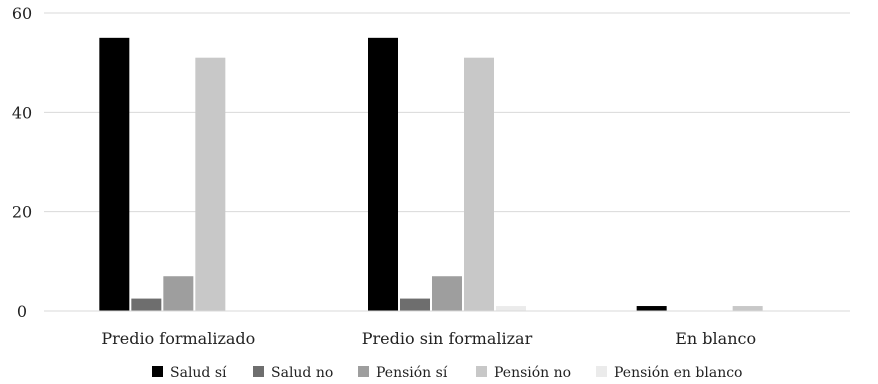 This screenshot has height=384, width=878. I want to click on bar-pensión-sí-1, so click(178, 293).